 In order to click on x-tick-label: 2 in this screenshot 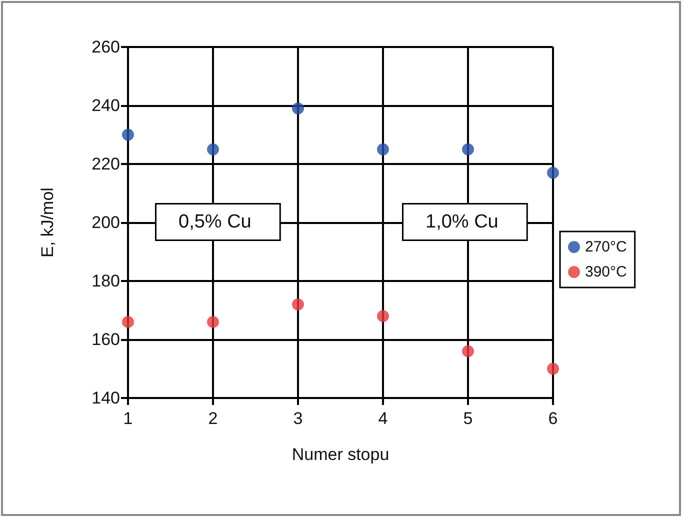, I will do `click(213, 418)`.